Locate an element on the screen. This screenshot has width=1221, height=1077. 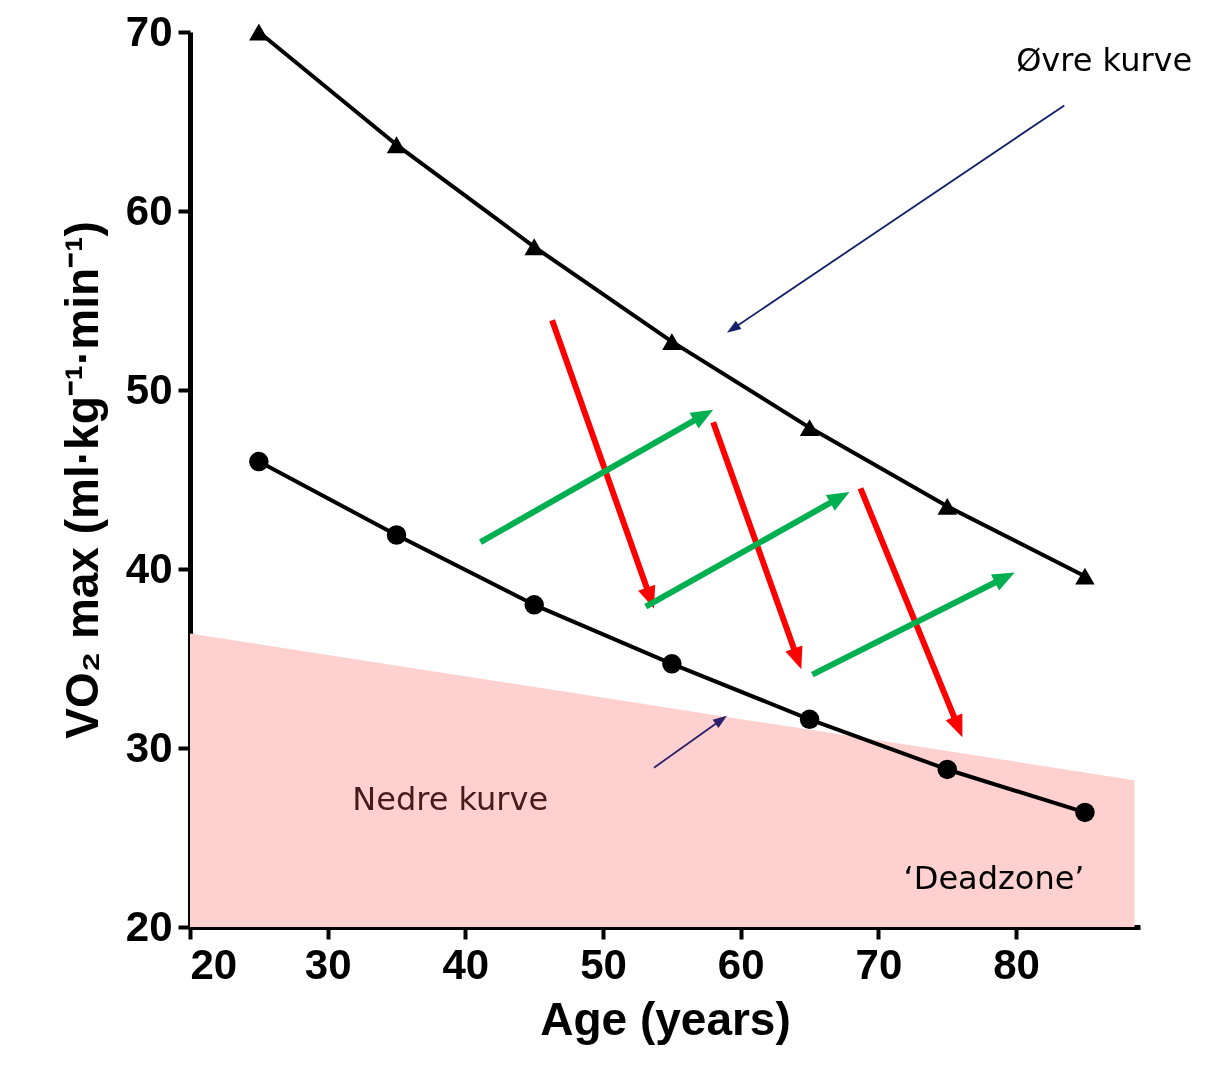
y-tick-label: 30 is located at coordinates (149, 747).